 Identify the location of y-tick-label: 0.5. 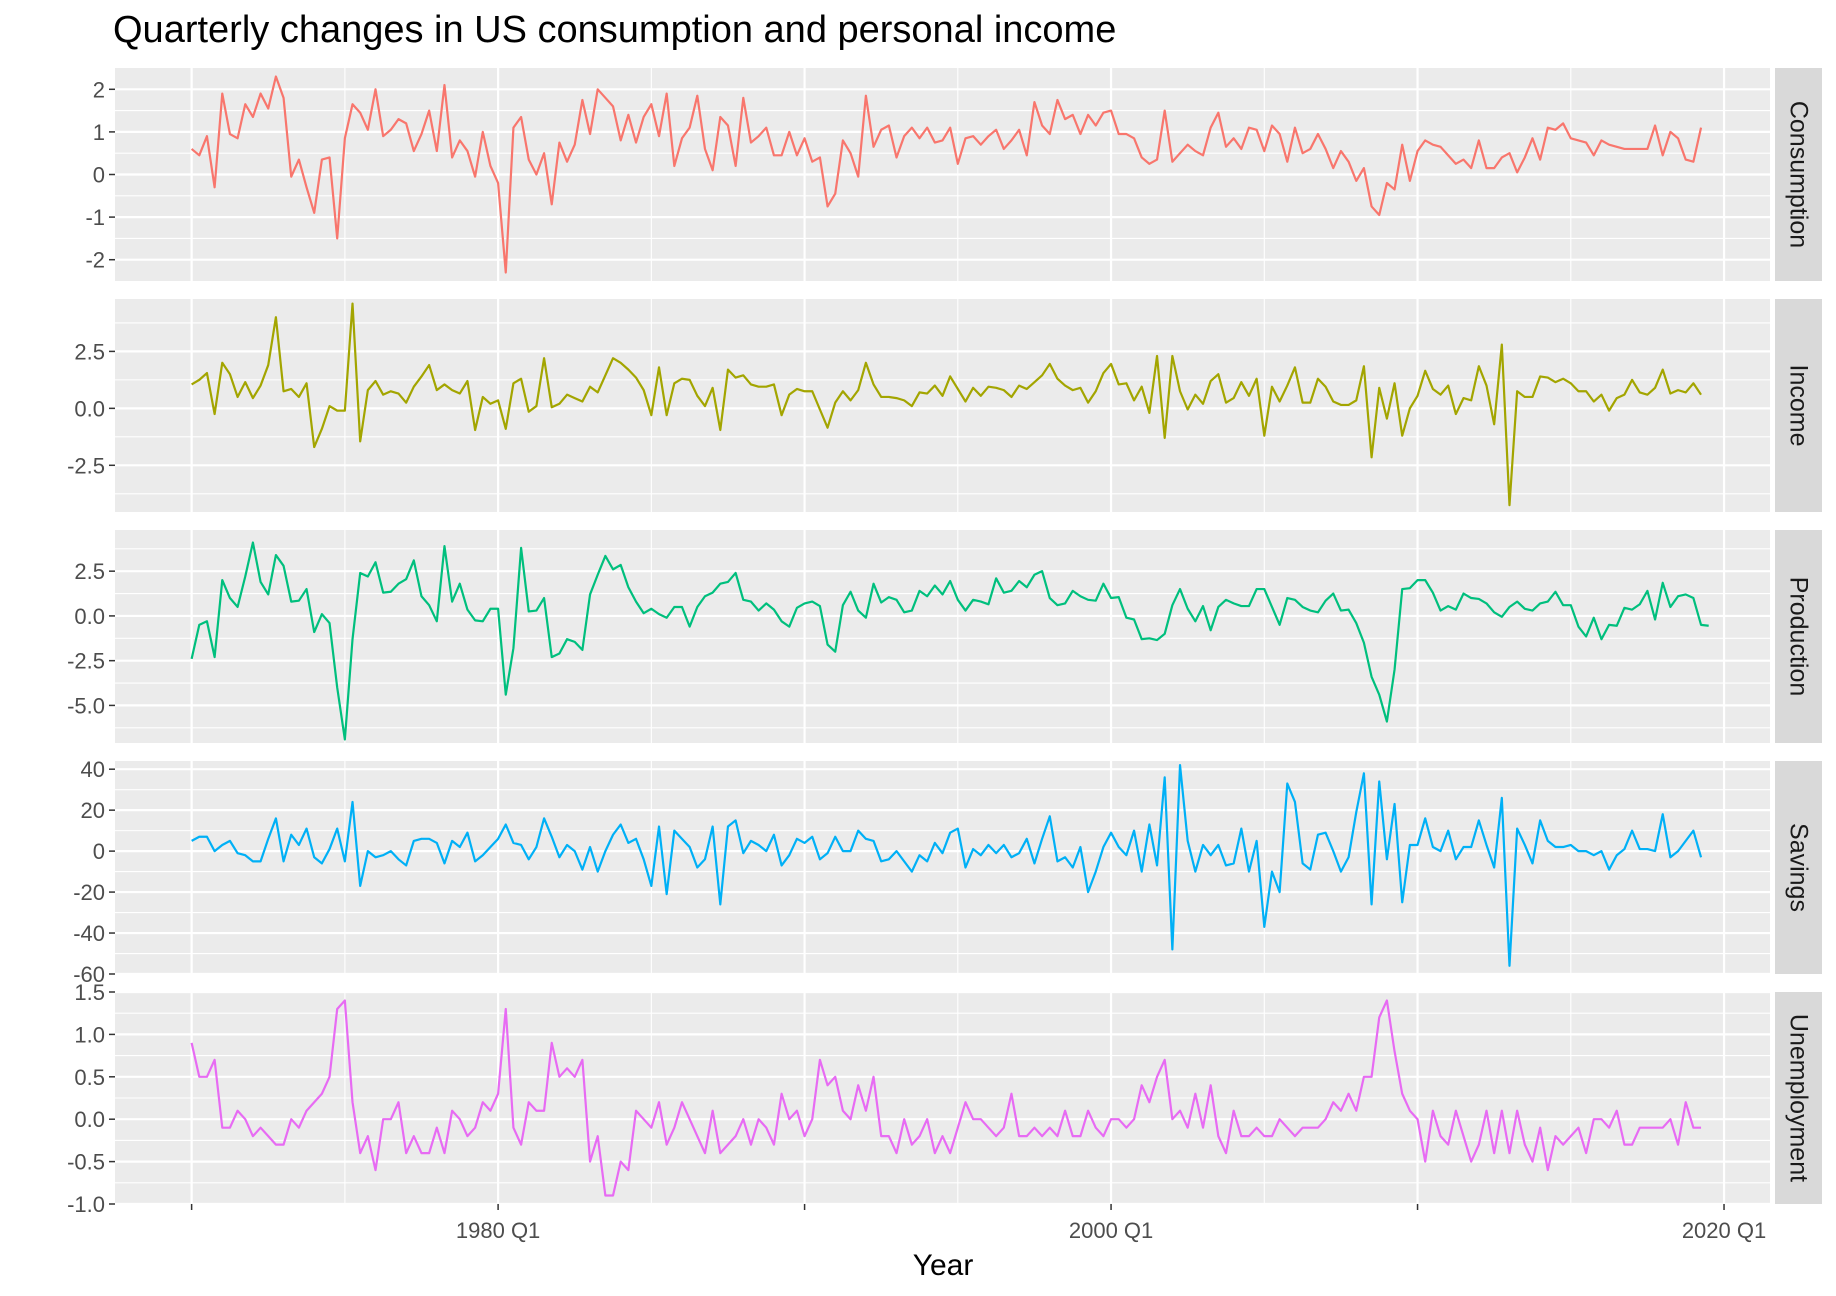
(89, 1077).